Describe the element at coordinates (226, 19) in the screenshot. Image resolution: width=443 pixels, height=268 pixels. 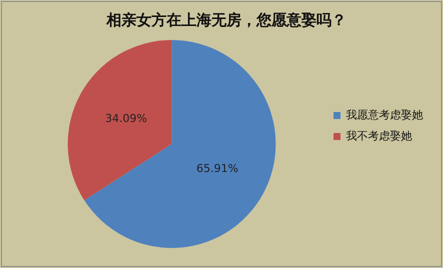
I see `chart-title: 相亲女方在上海无房，您愿意娶吗？` at that location.